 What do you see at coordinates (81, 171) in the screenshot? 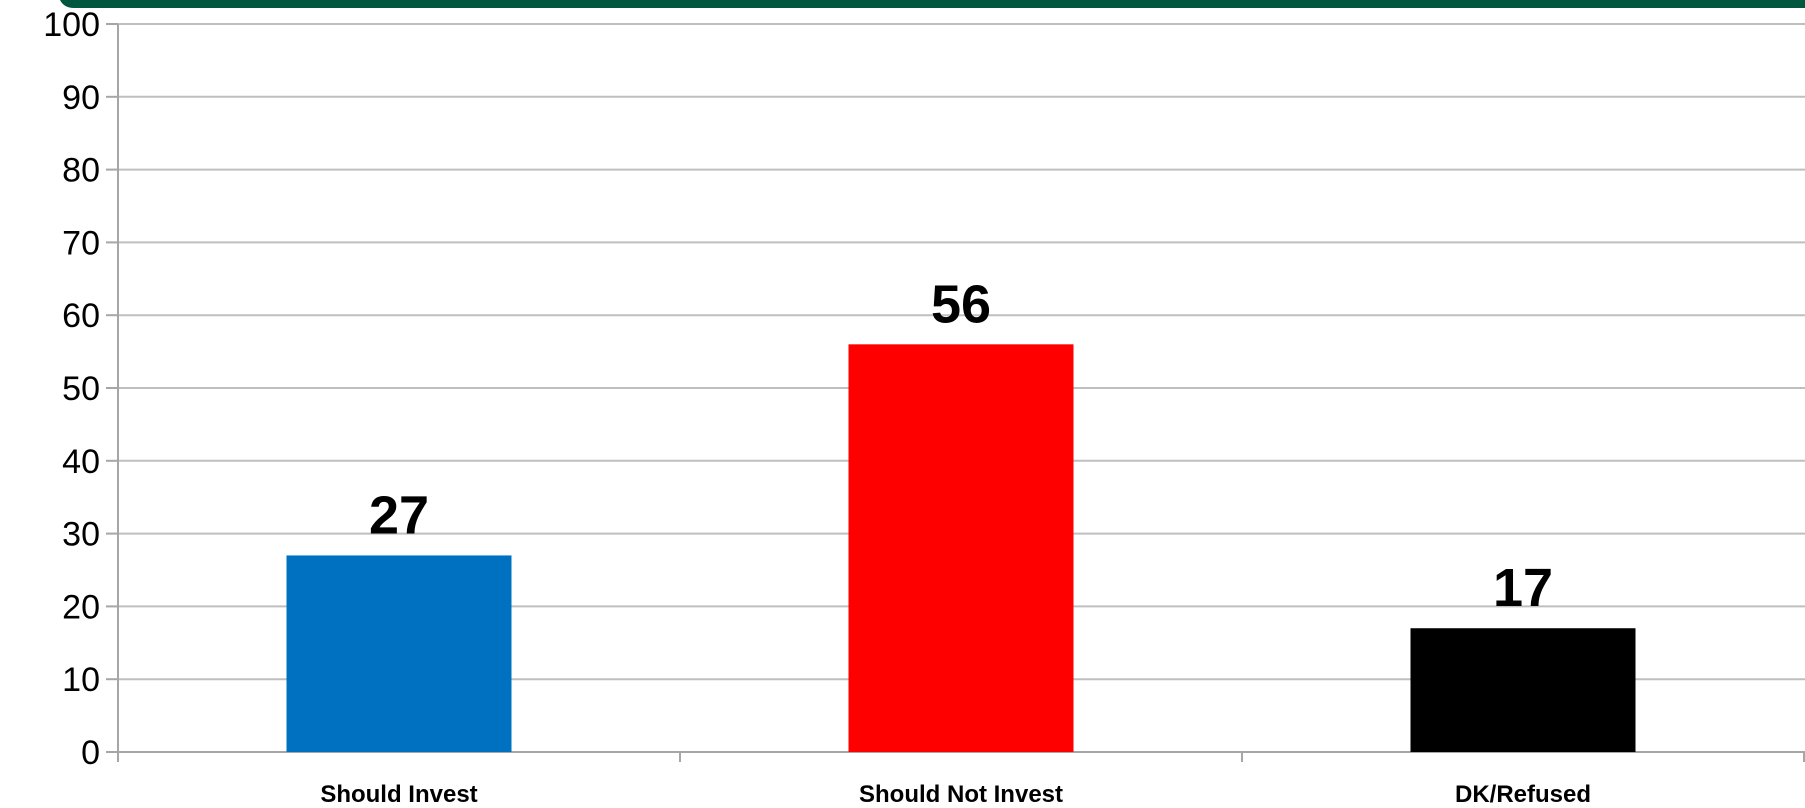
I see `y-tick-label-80: 80` at bounding box center [81, 171].